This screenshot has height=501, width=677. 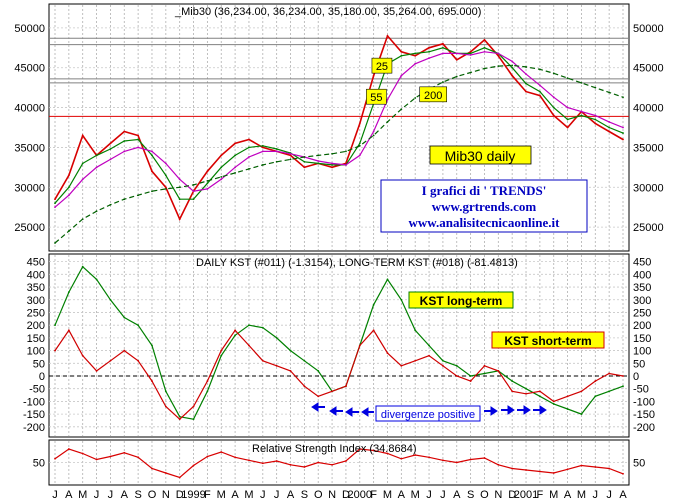 What do you see at coordinates (29, 29) in the screenshot?
I see `y-tick-label-left: 50000` at bounding box center [29, 29].